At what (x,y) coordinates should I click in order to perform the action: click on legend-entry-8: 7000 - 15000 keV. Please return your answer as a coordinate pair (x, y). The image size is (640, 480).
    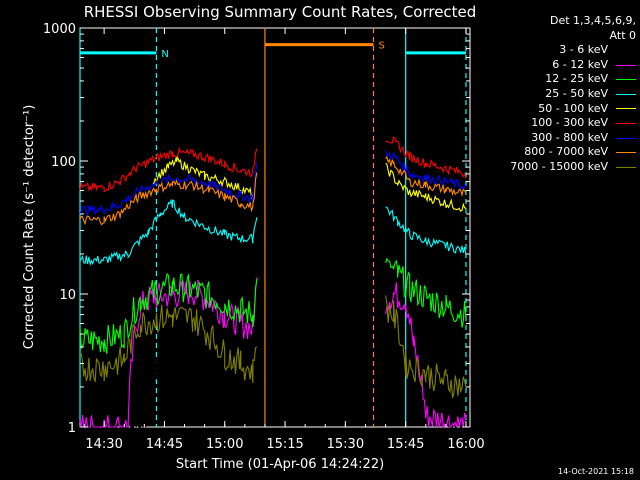
    Looking at the image, I should click on (561, 167).